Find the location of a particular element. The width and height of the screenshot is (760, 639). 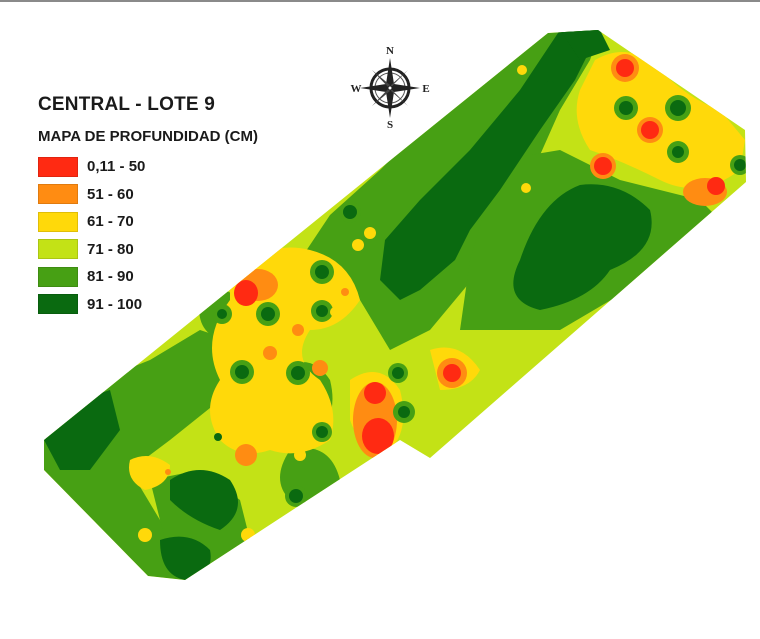

legend-label: 71 - 80 is located at coordinates (110, 249).